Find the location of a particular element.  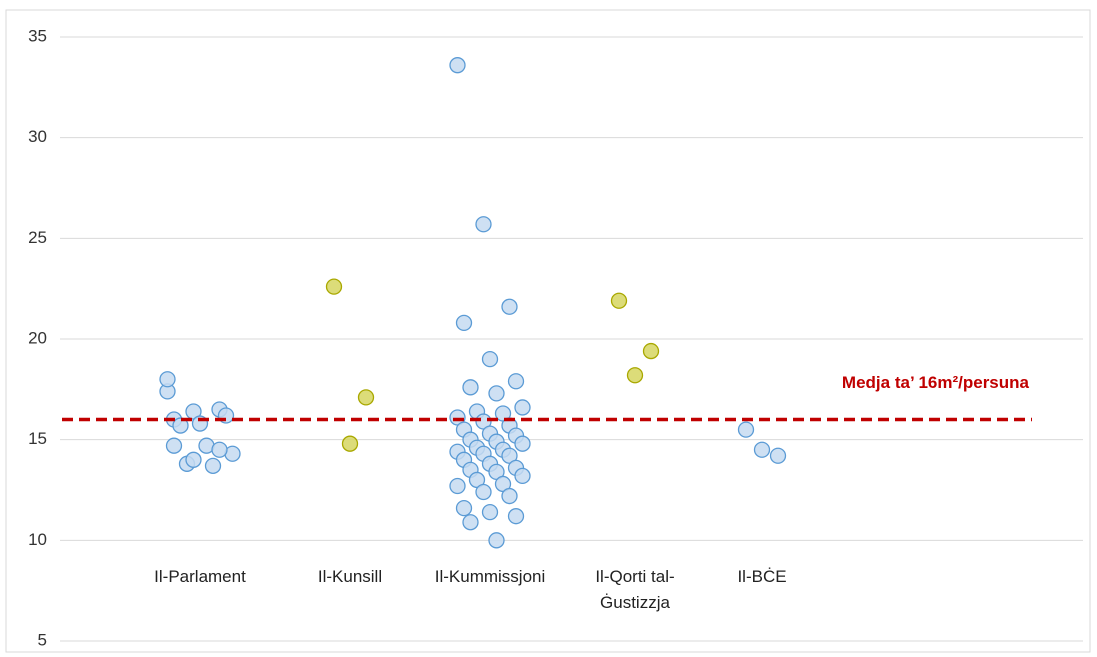

x-tick-label: Il-Kunsill is located at coordinates (350, 576).